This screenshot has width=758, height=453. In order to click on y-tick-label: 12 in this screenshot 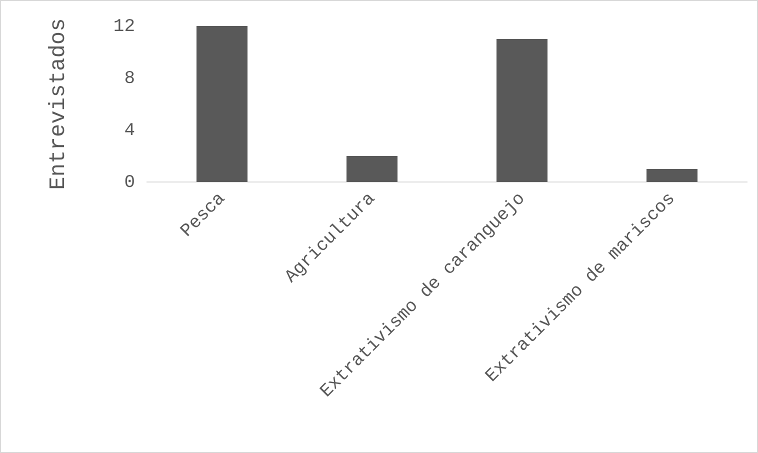, I will do `click(124, 26)`.